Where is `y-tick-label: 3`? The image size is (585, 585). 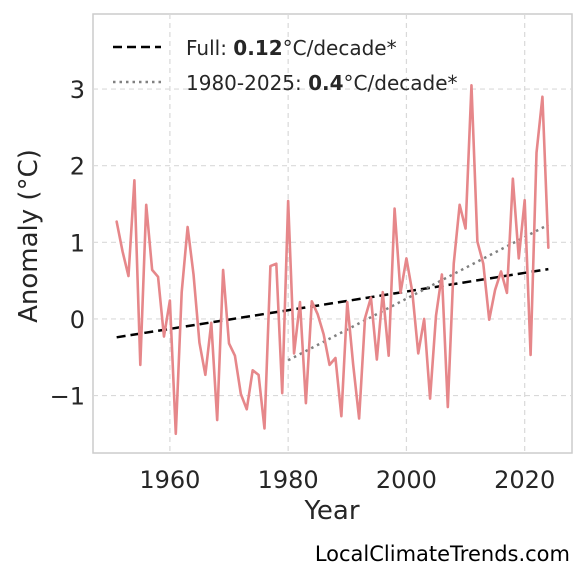
y-tick-label: 3 is located at coordinates (77, 90).